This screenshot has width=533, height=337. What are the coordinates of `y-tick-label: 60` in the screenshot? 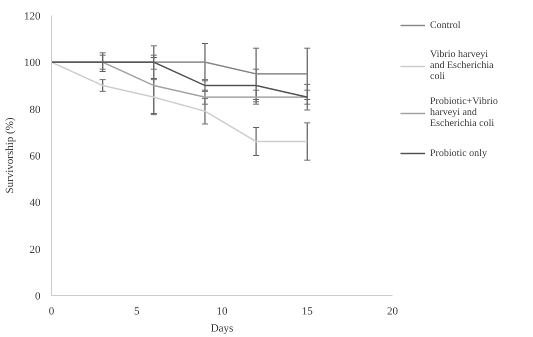 It's located at (35, 156).